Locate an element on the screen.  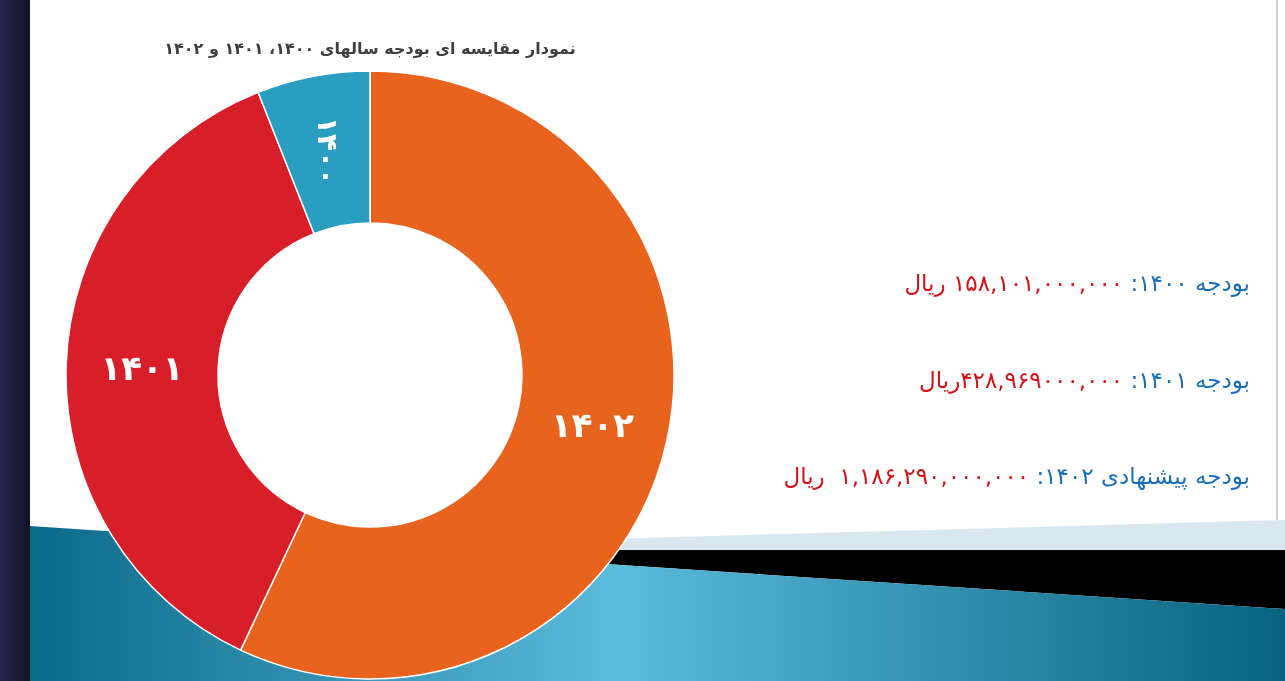
annotation: ۱,۱۸۶,۲۹۰,۰۰۰,۰۰۰ ریال is located at coordinates (906, 476).